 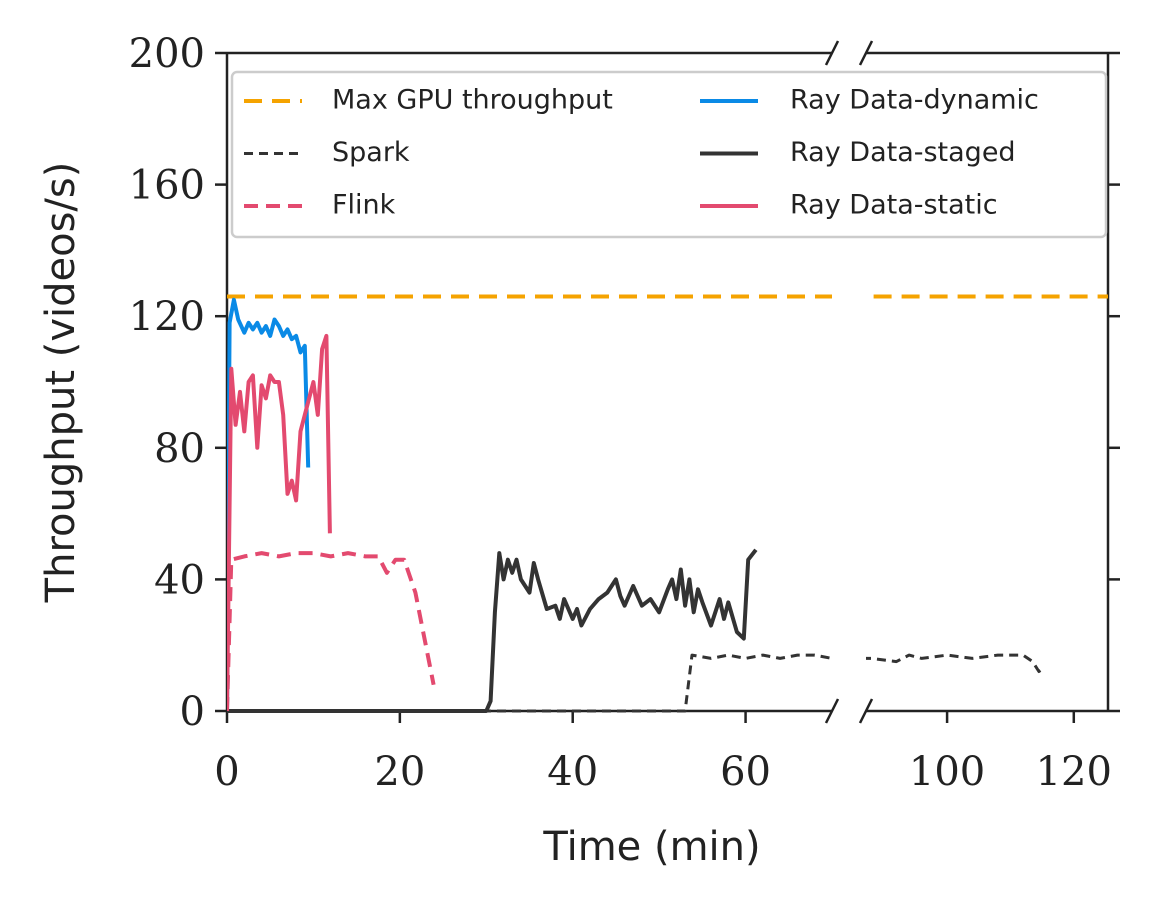 What do you see at coordinates (903, 152) in the screenshot?
I see `legend-label: Ray Data-staged` at bounding box center [903, 152].